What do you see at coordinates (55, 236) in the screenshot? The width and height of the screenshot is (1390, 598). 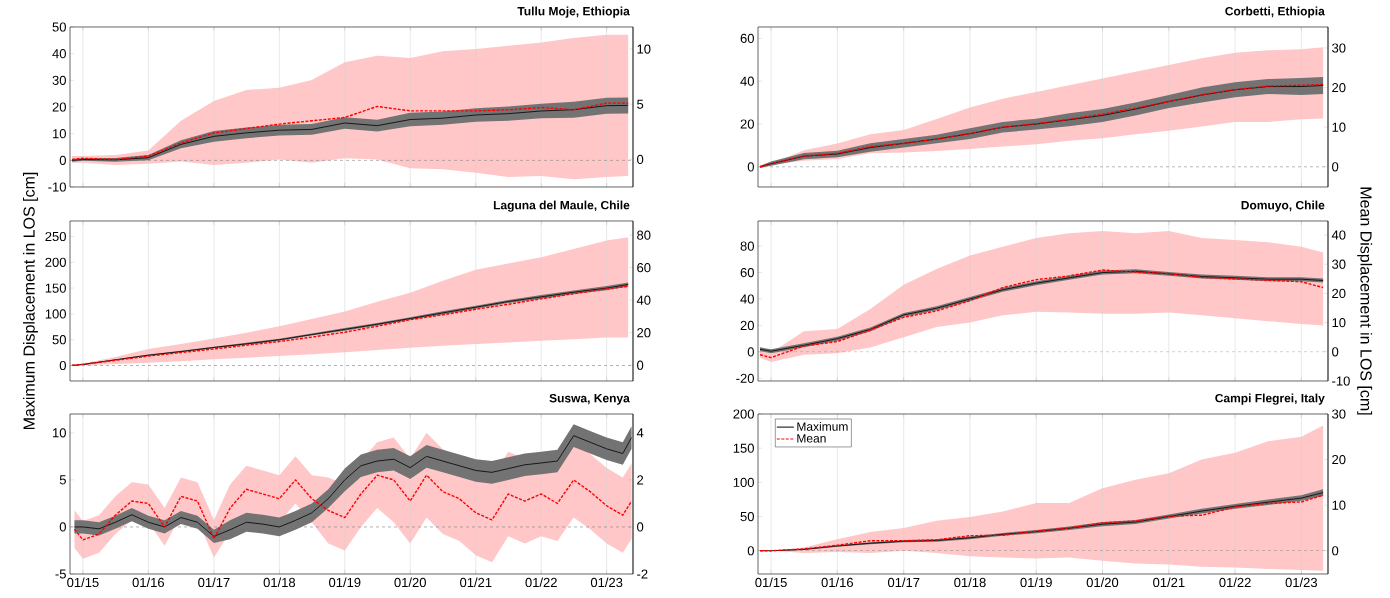 I see `y-tick-label: 250` at bounding box center [55, 236].